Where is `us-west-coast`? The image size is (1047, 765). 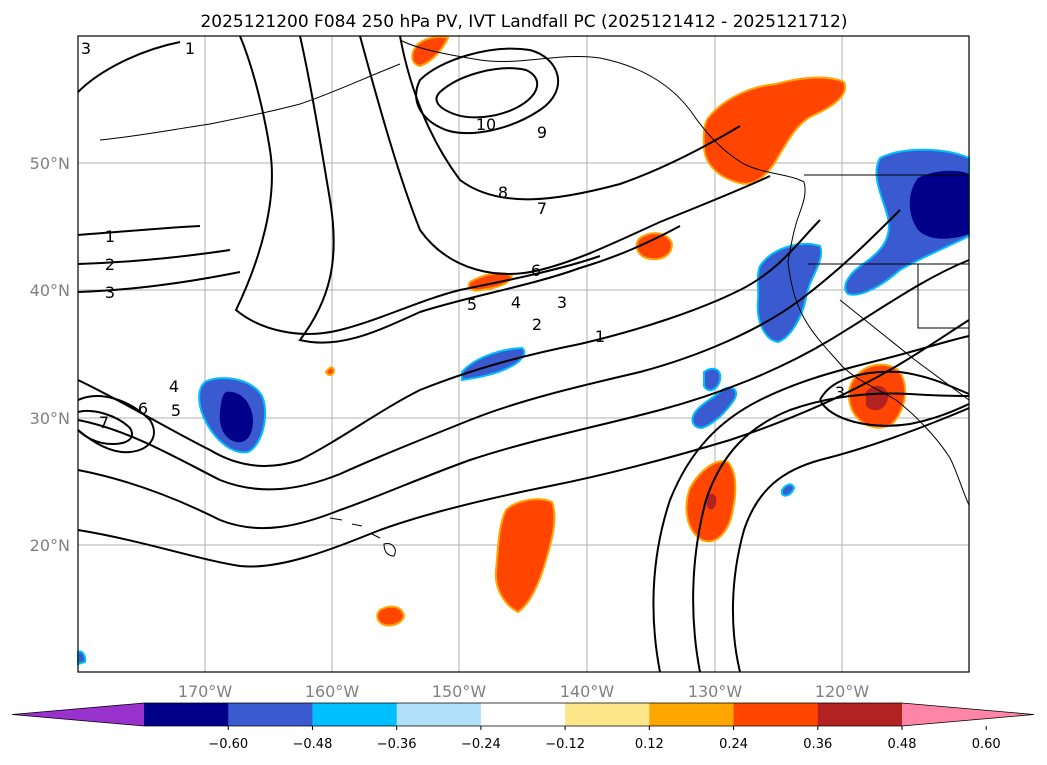
us-west-coast is located at coordinates (878, 383).